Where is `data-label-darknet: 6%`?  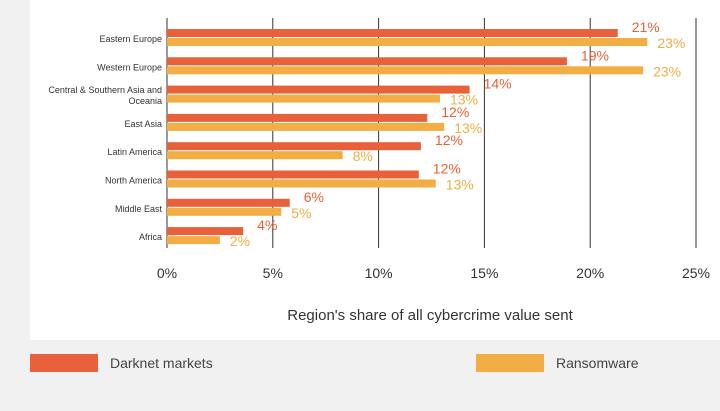
data-label-darknet: 6% is located at coordinates (314, 197).